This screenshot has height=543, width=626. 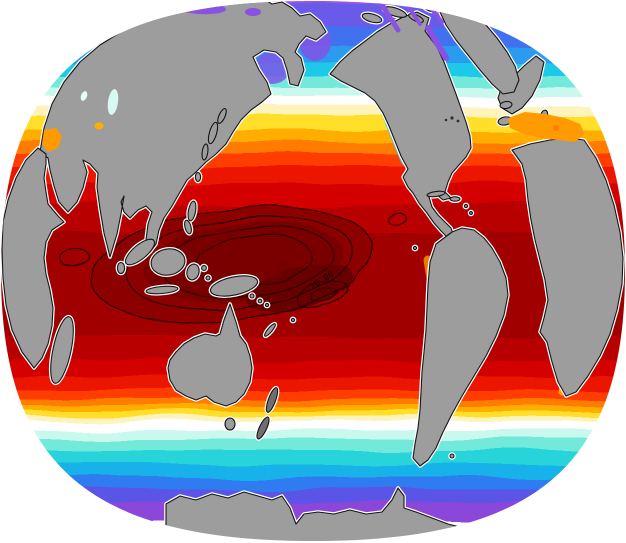 What do you see at coordinates (556, 128) in the screenshot?
I see `mediterranean-deep-spot` at bounding box center [556, 128].